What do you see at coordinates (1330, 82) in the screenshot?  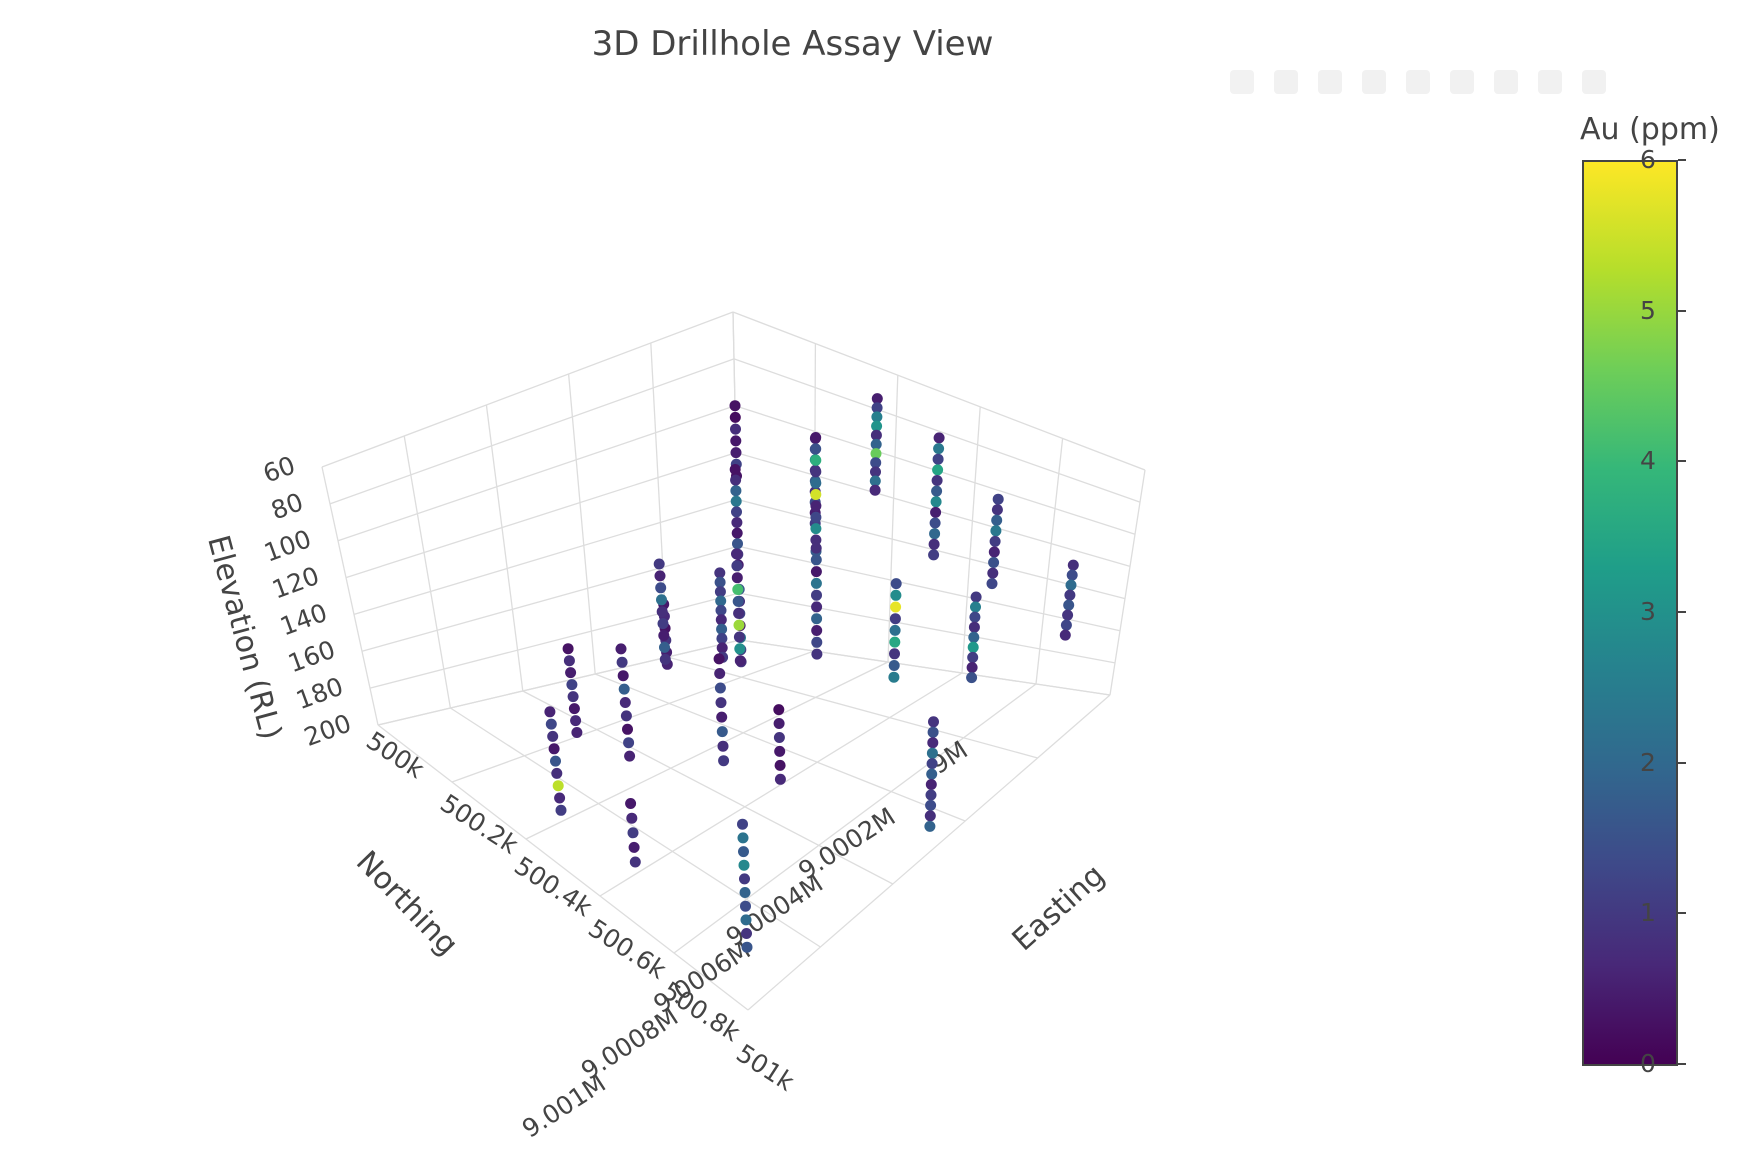 I see `pan-icon` at bounding box center [1330, 82].